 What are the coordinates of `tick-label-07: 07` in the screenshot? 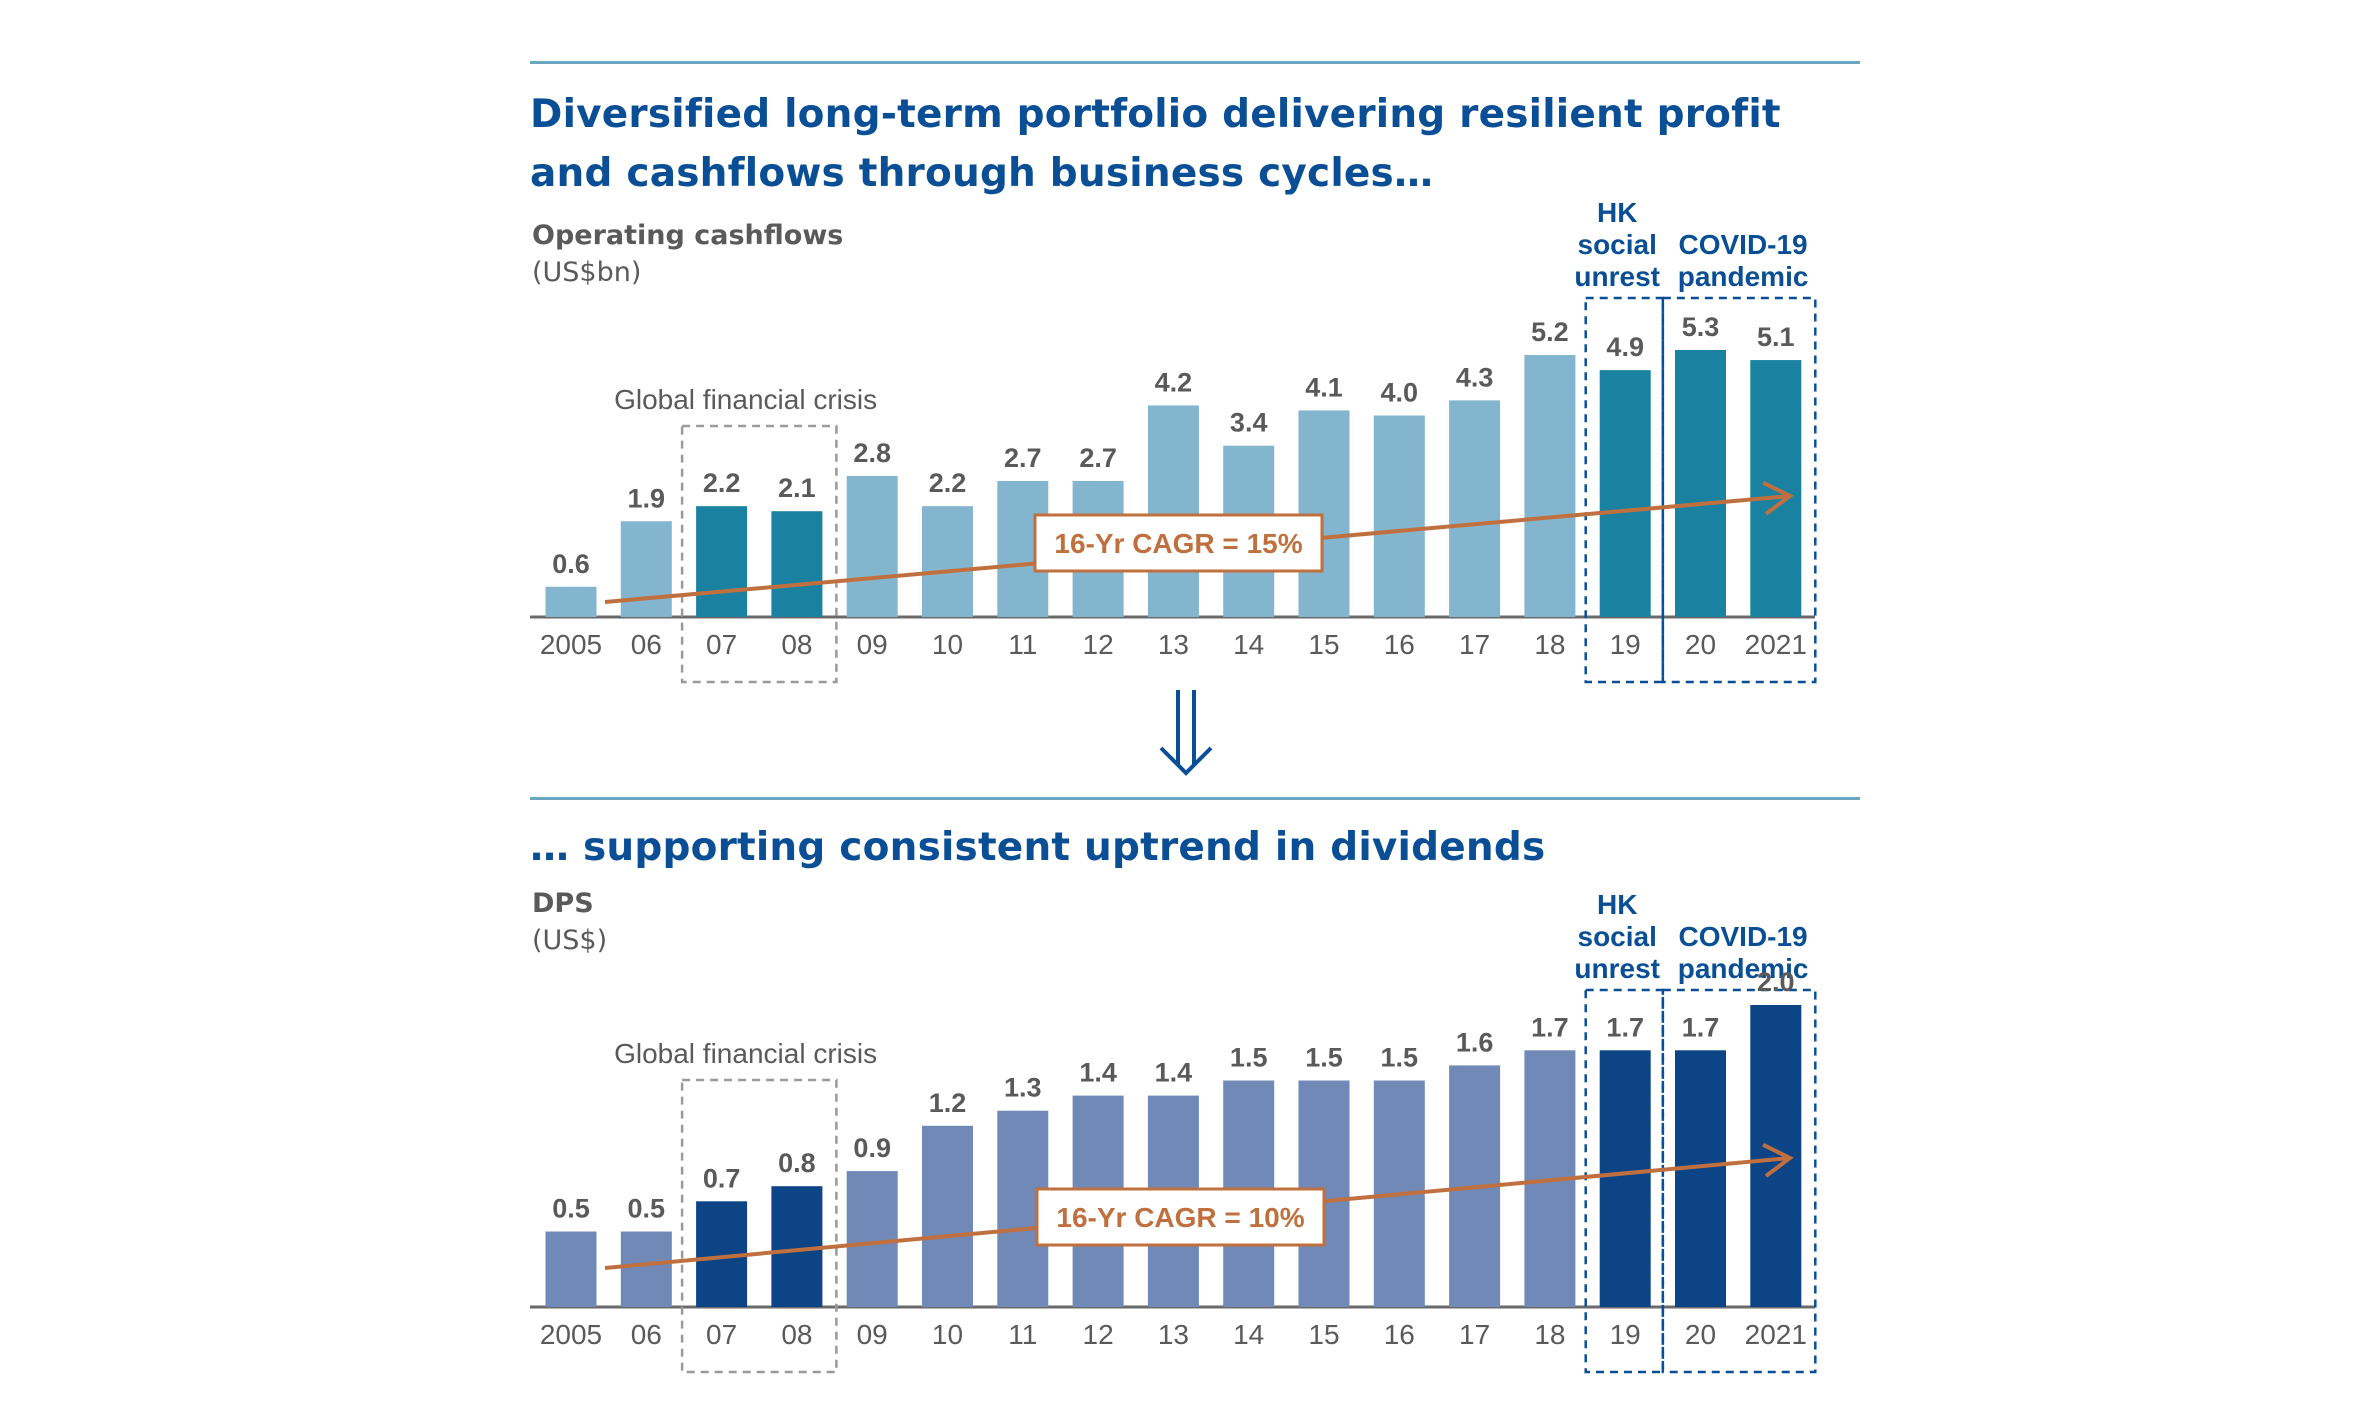 It's located at (721, 1334).